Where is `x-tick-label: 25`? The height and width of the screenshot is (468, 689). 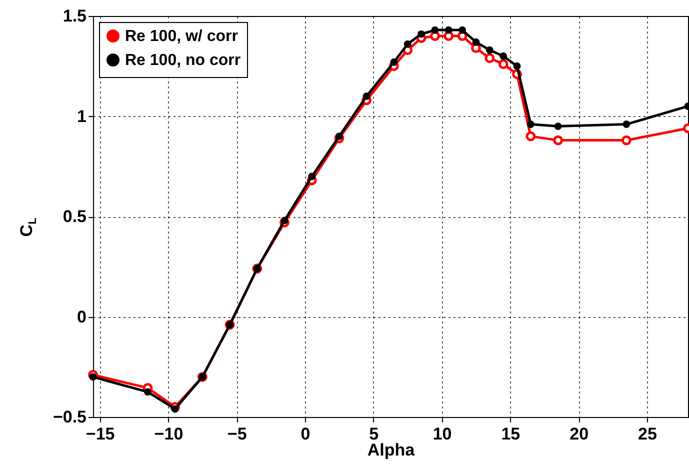
x-tick-label: 25 is located at coordinates (647, 434).